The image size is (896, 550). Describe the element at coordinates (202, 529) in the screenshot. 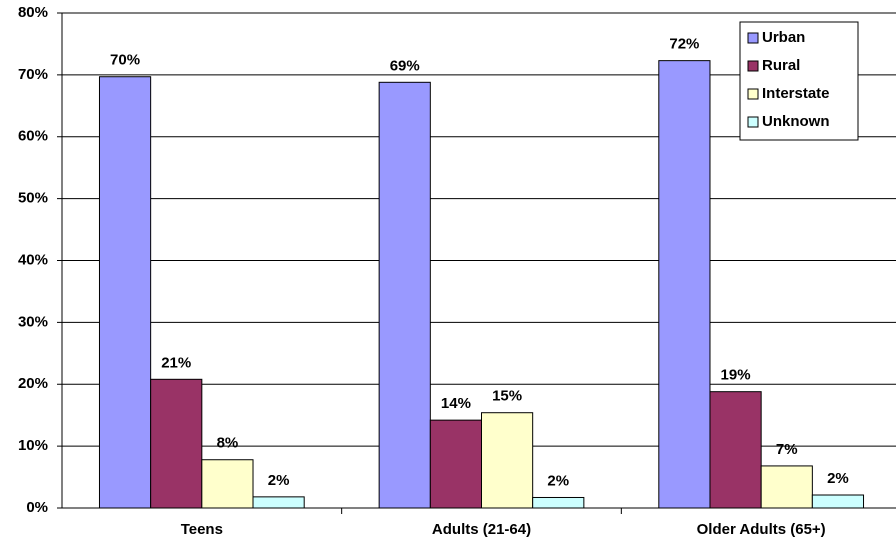

I see `x-tick-label: Teens` at that location.